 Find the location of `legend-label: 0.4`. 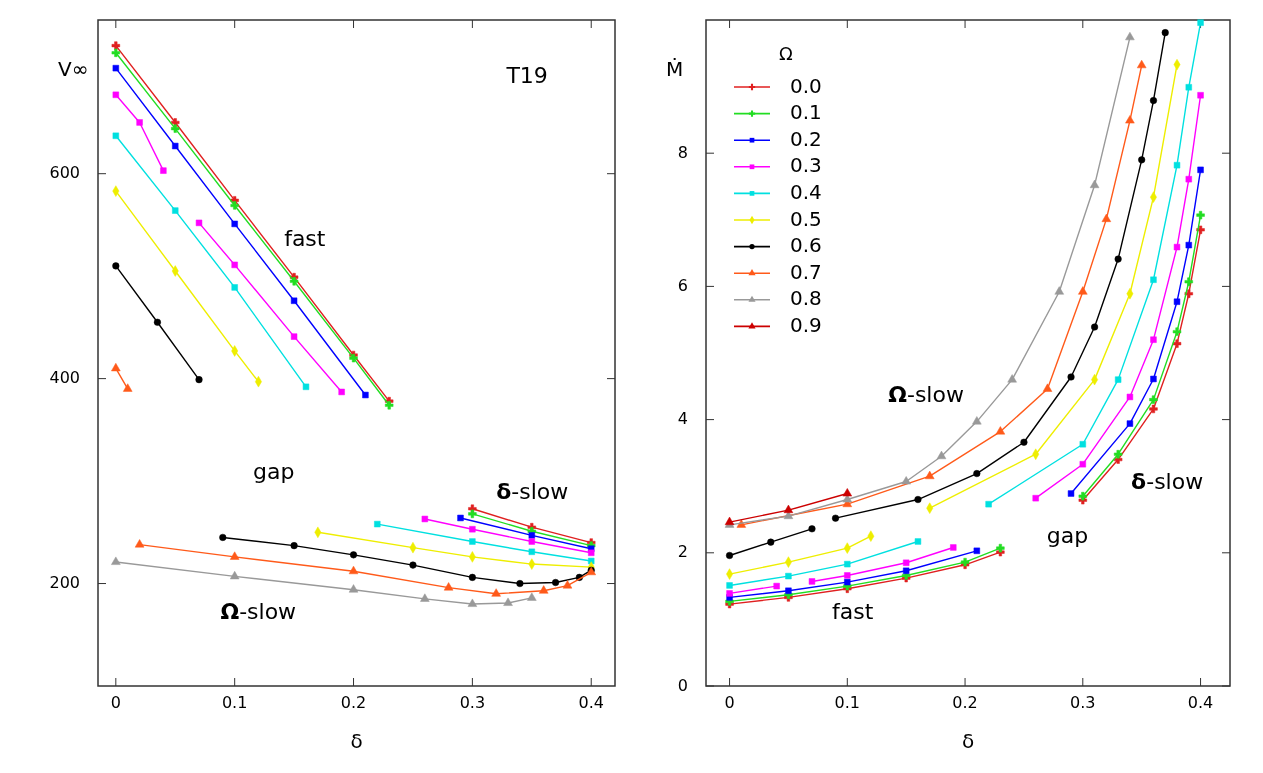

legend-label: 0.4 is located at coordinates (806, 191).